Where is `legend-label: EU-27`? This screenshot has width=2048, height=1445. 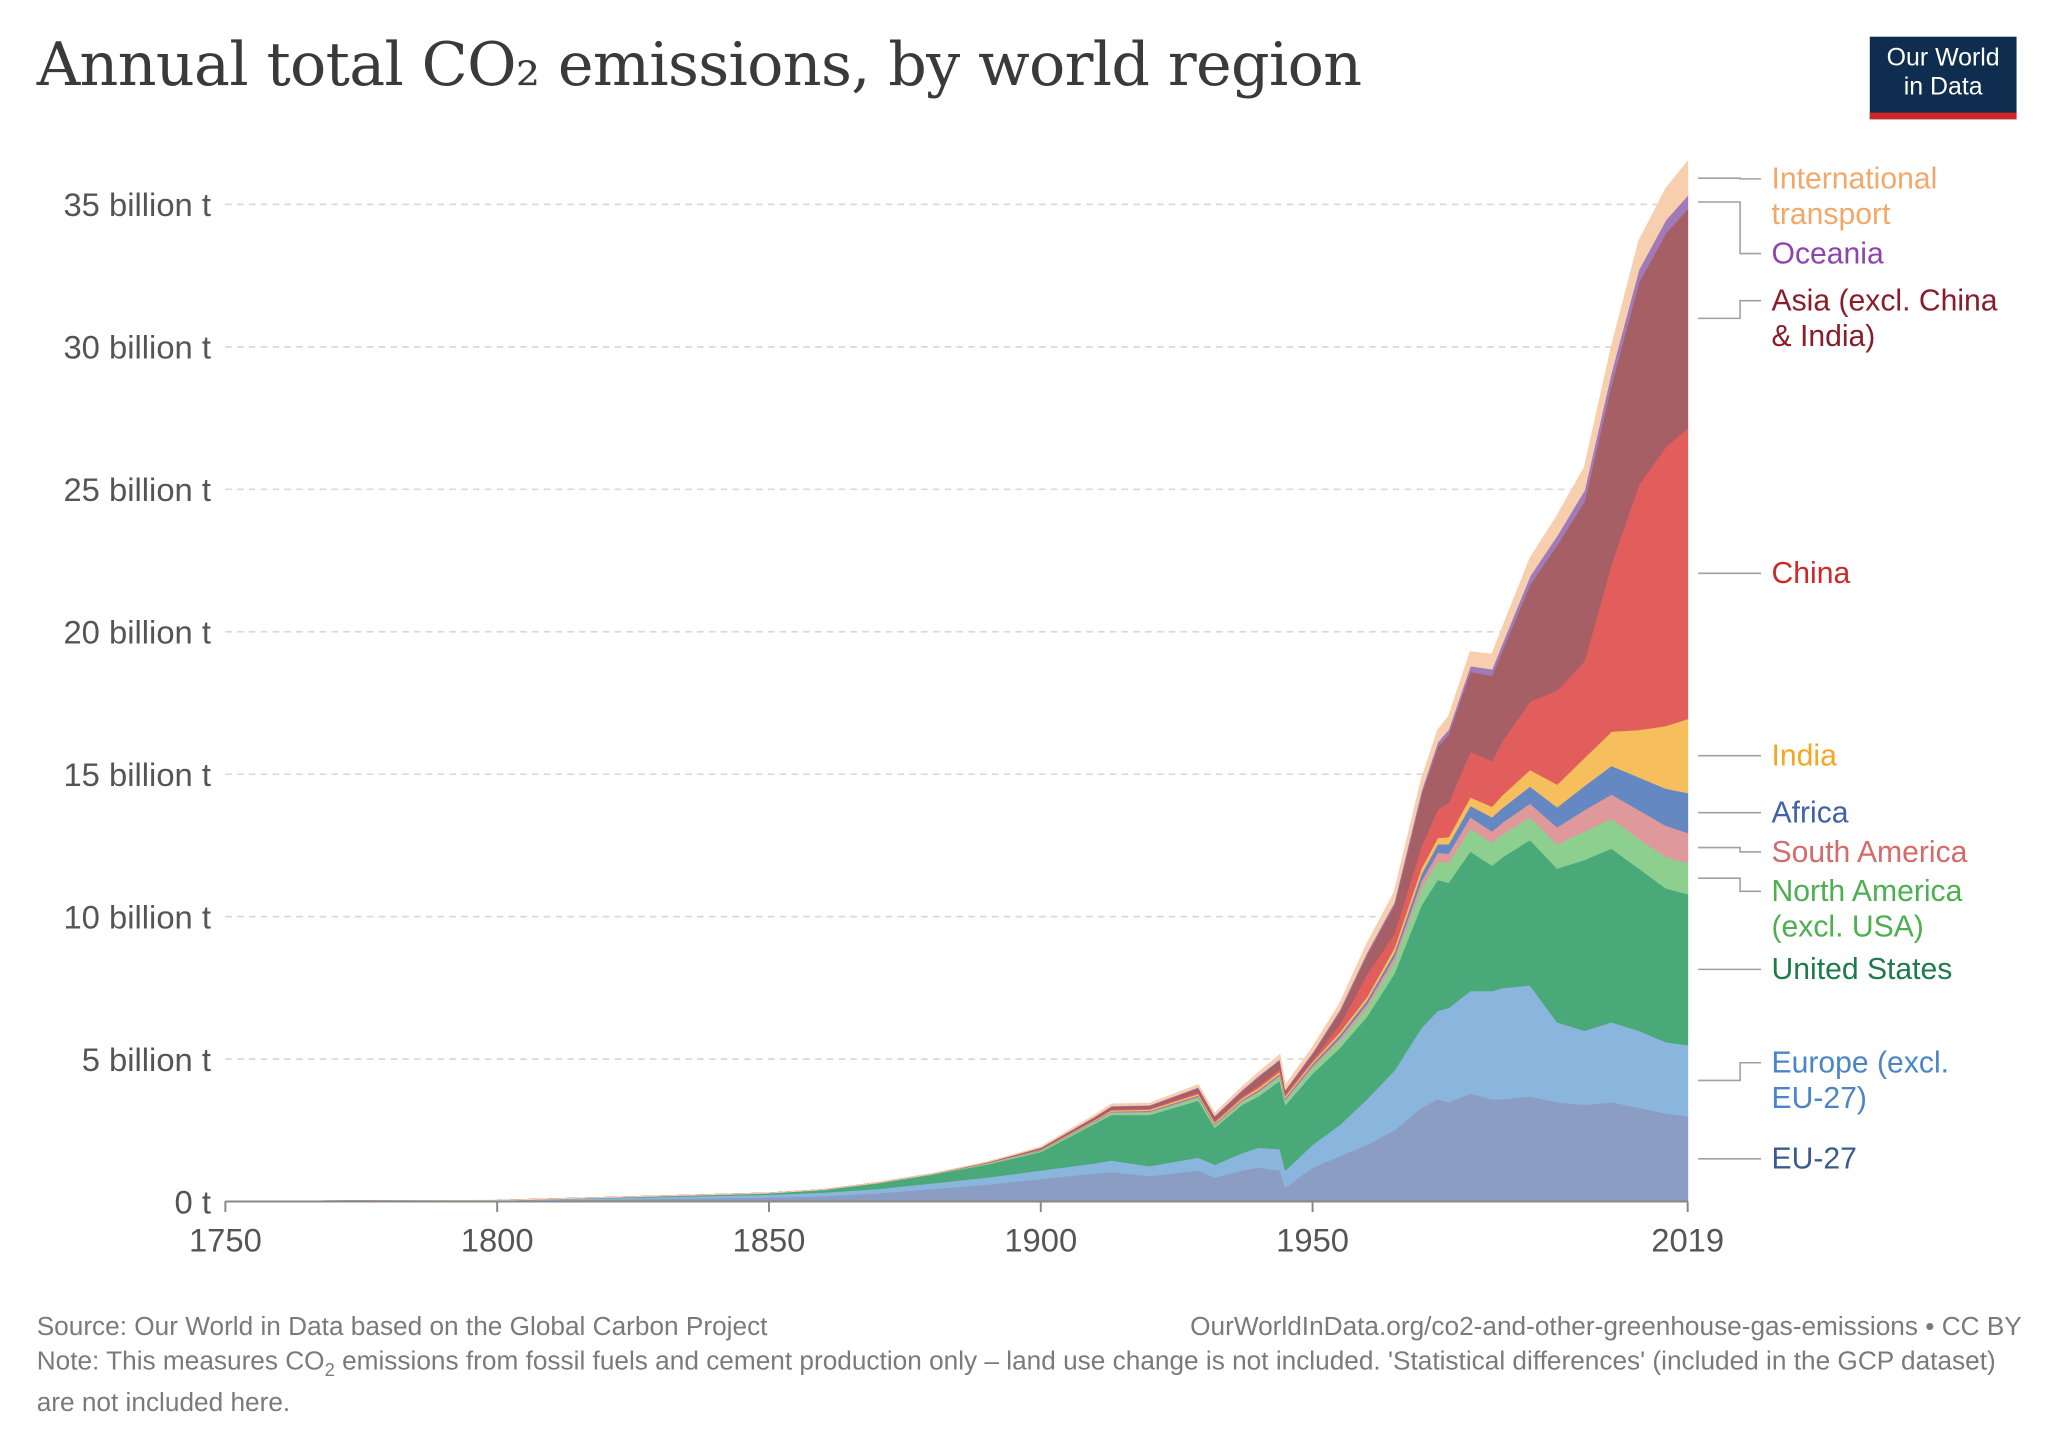 legend-label: EU-27 is located at coordinates (1814, 1159).